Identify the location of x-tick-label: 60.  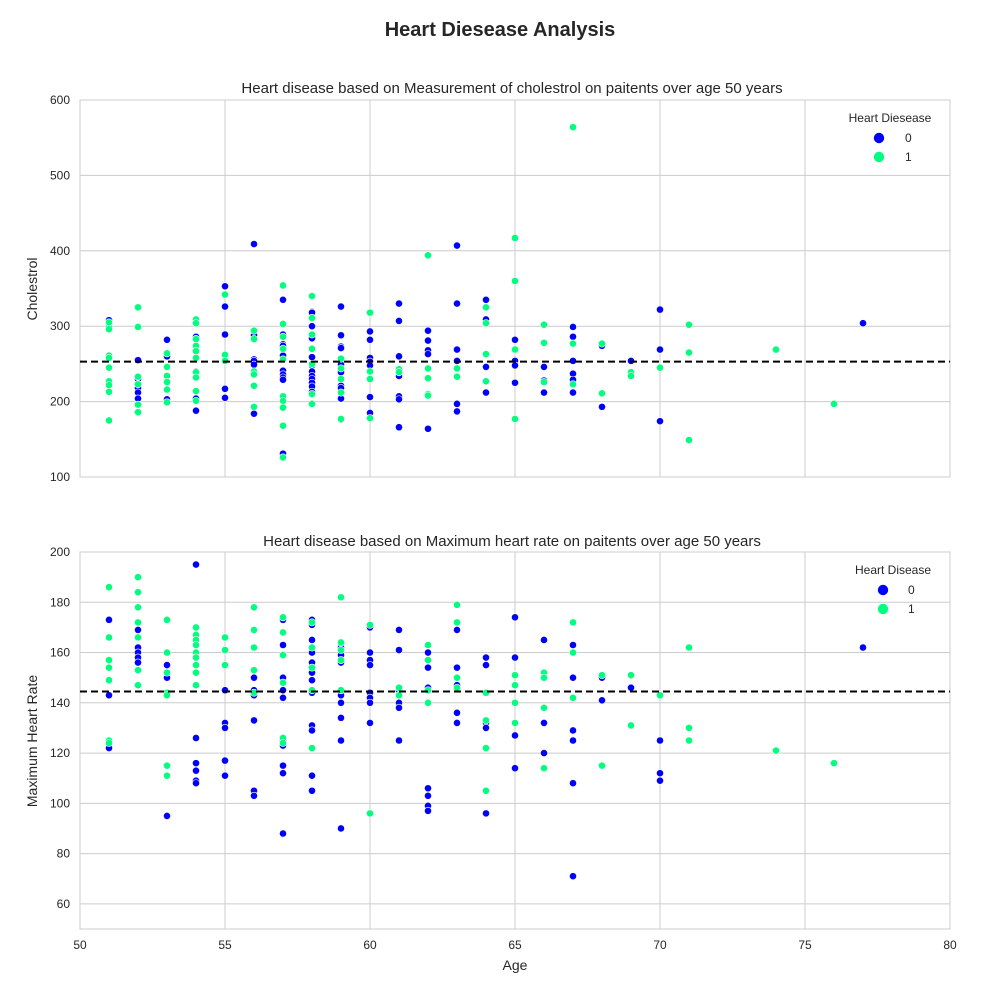
(370, 945).